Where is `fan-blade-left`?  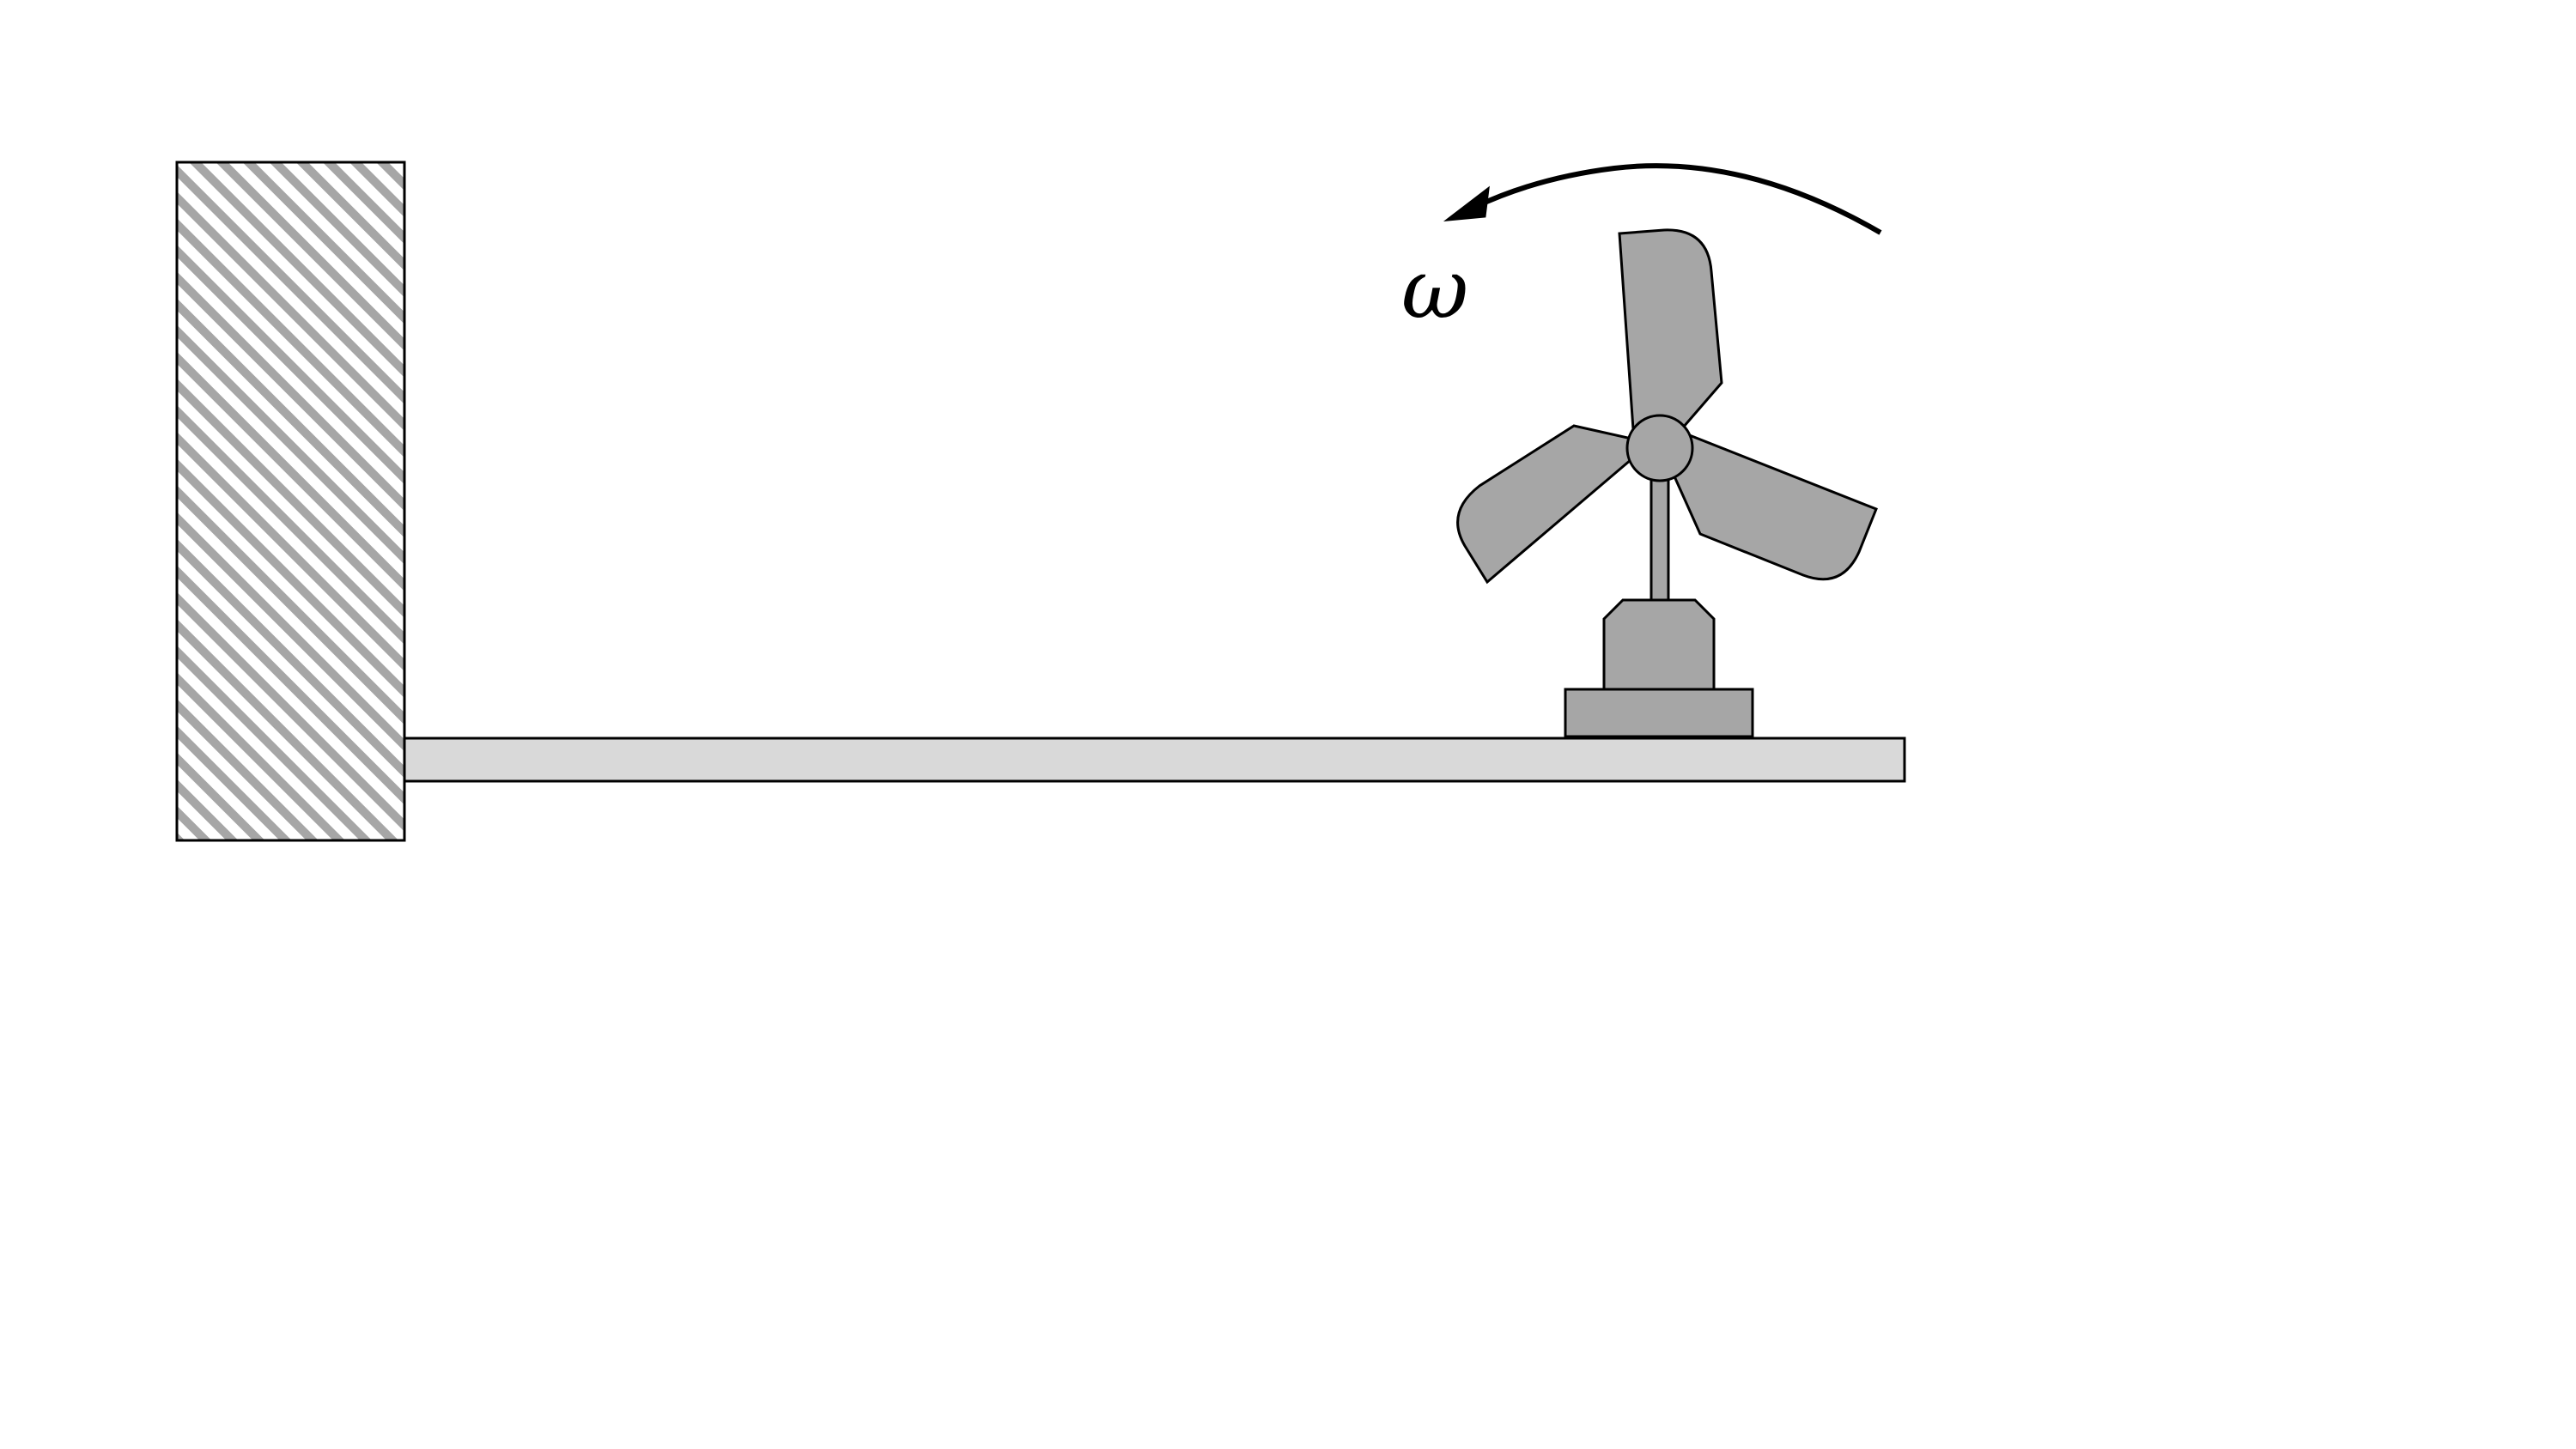 fan-blade-left is located at coordinates (1554, 504).